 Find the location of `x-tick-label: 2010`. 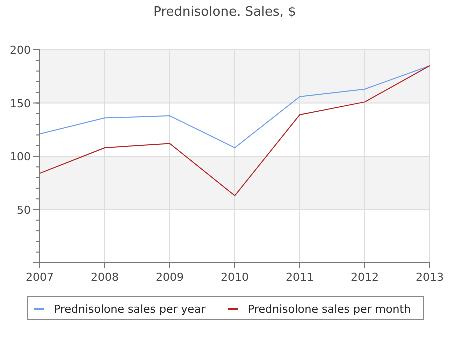

x-tick-label: 2010 is located at coordinates (235, 277).